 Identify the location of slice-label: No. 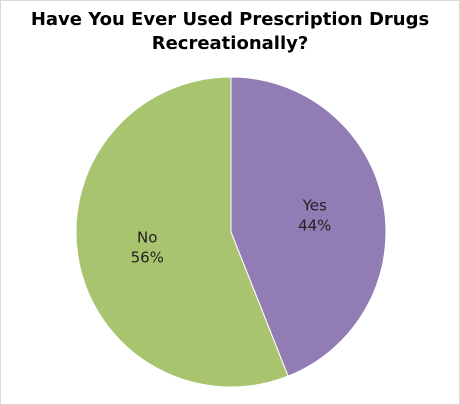
(147, 237).